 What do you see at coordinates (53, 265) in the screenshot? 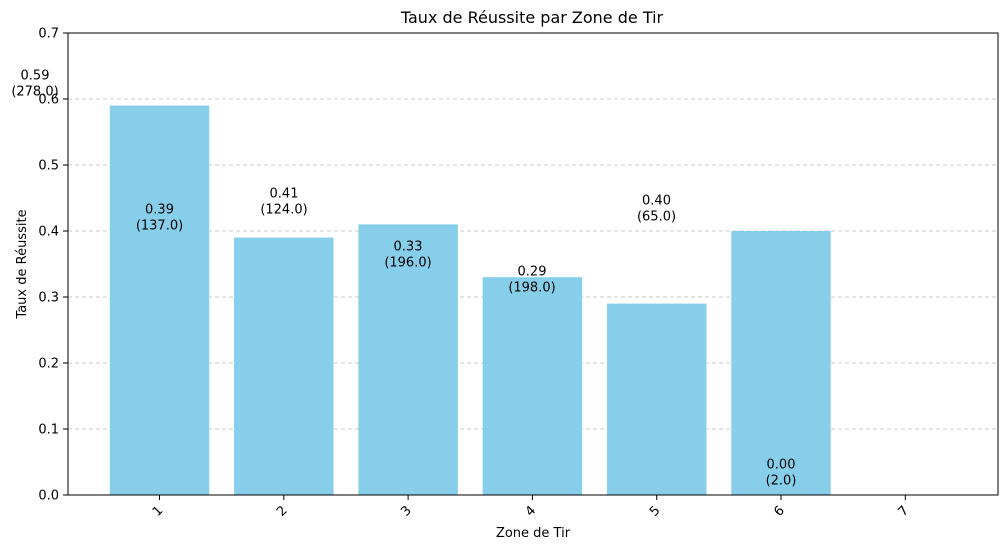
I see `y-axis: 0.0 0.1 0.2 0.3 0.4 0.5 0.6 0.7` at bounding box center [53, 265].